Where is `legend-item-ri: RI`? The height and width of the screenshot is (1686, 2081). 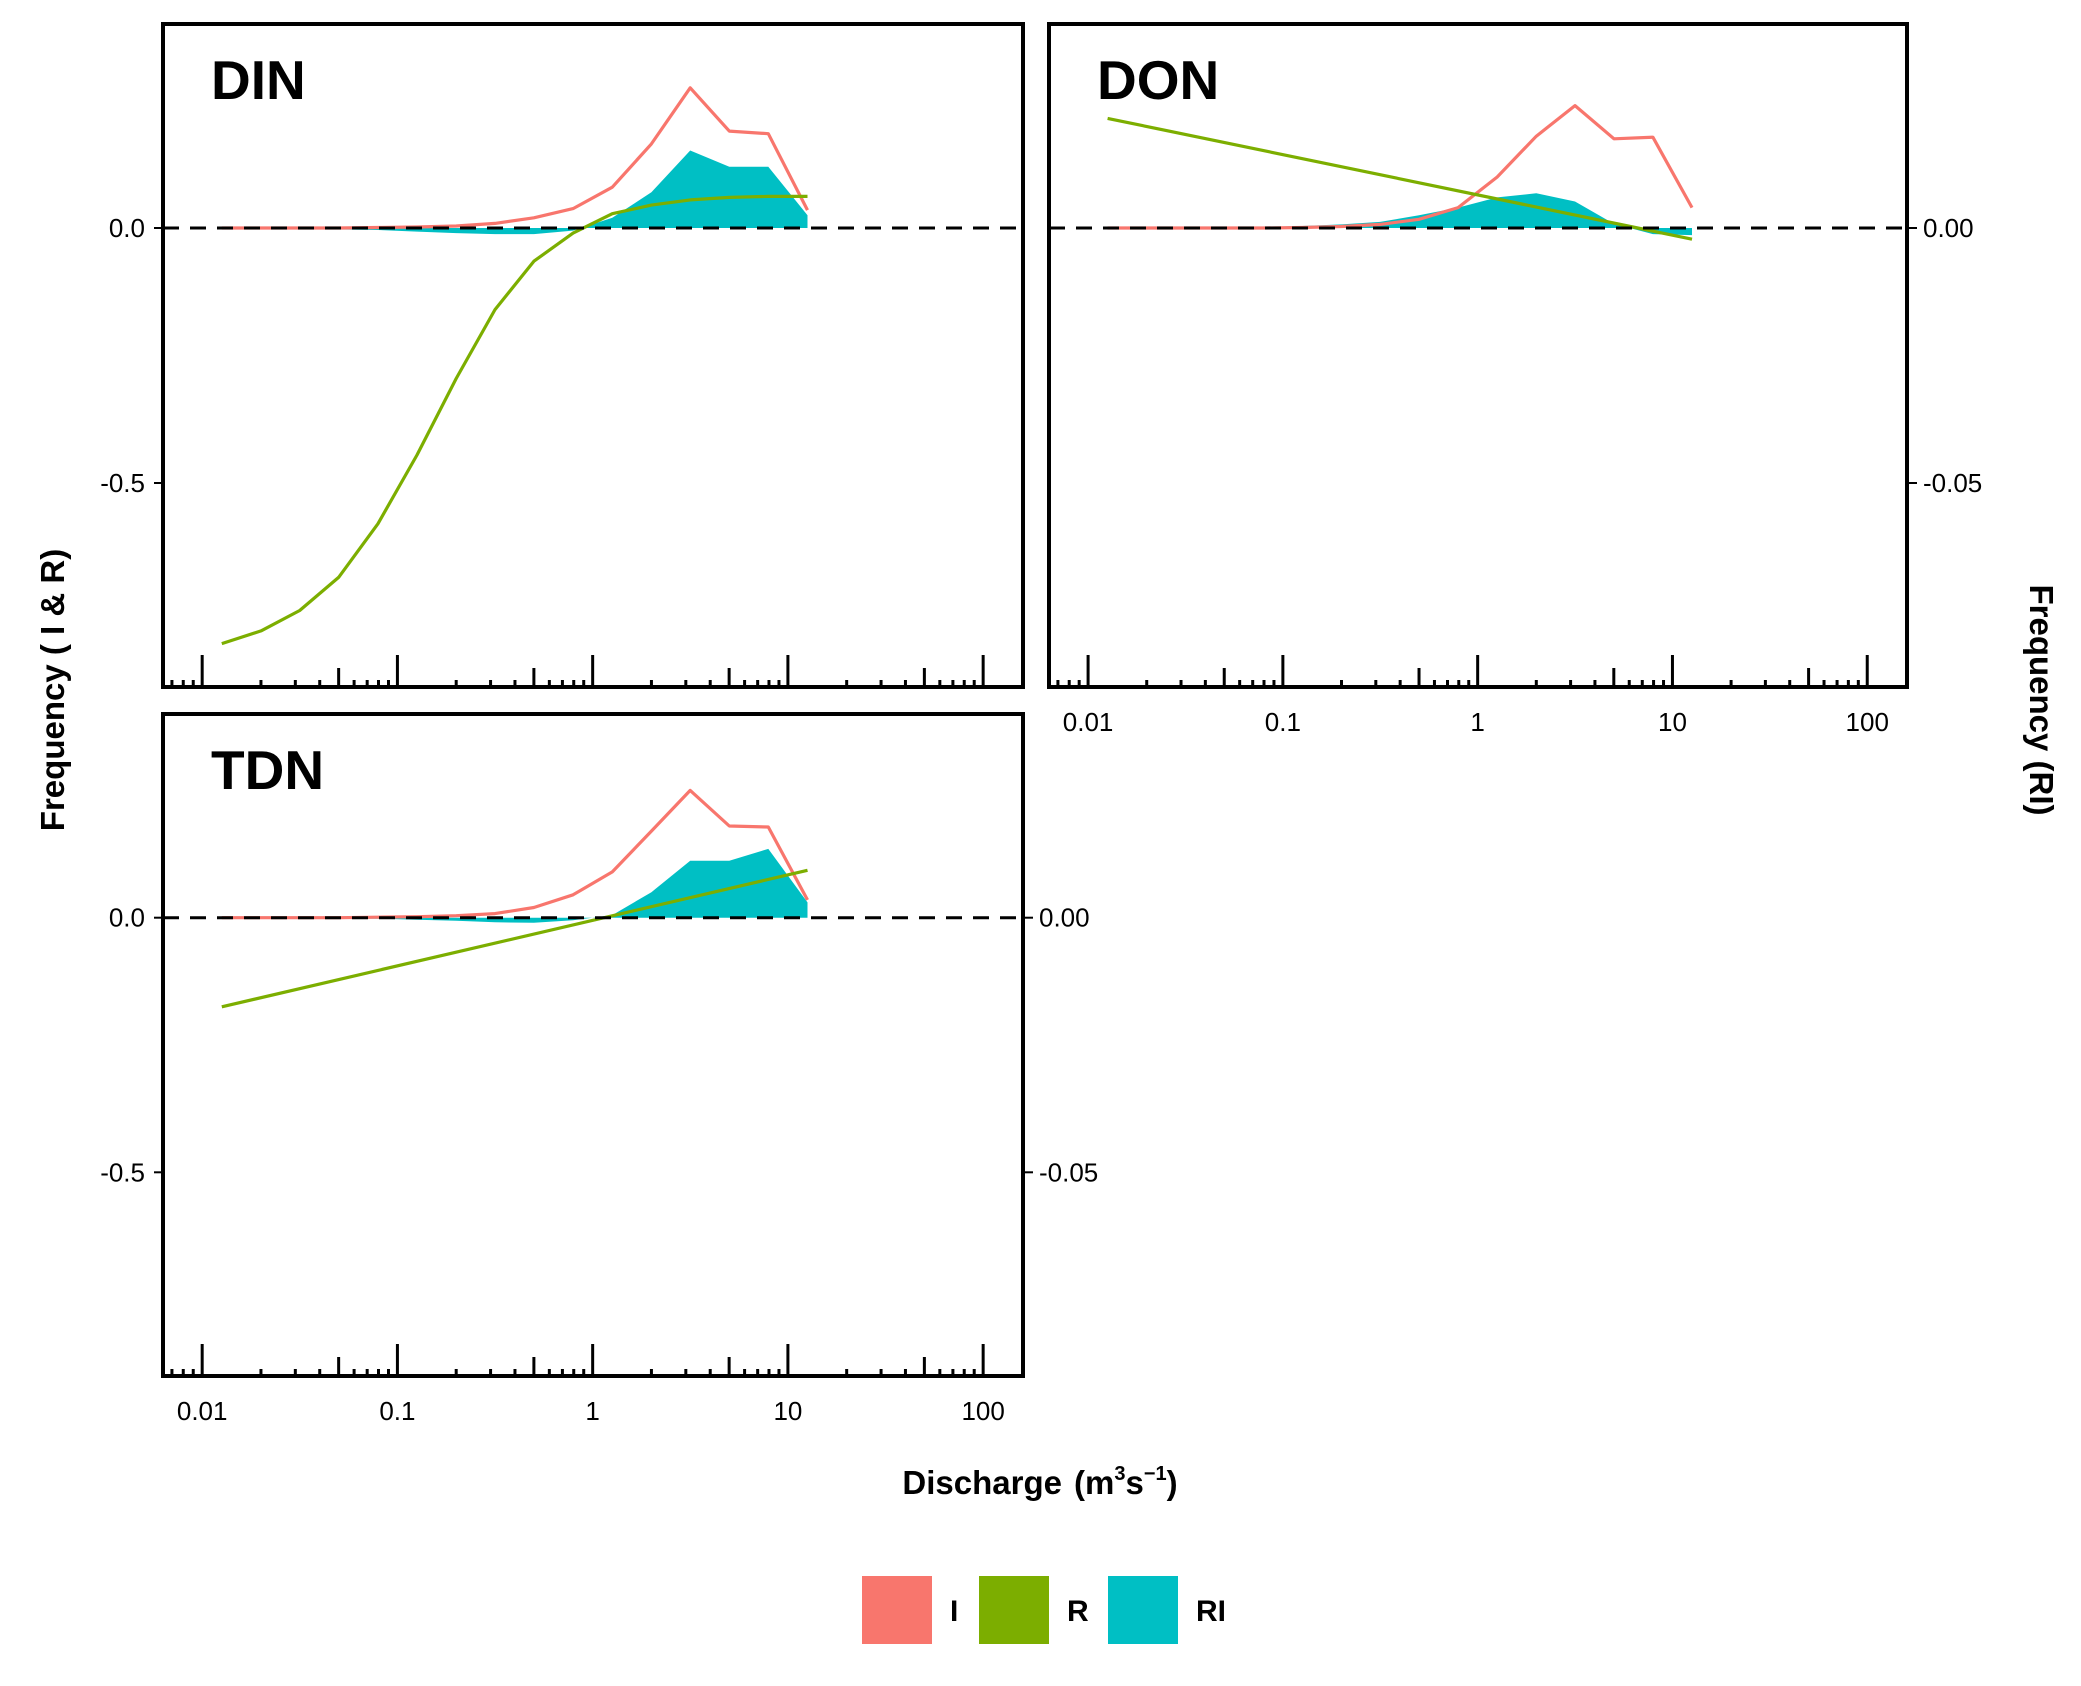 legend-item-ri: RI is located at coordinates (1167, 1610).